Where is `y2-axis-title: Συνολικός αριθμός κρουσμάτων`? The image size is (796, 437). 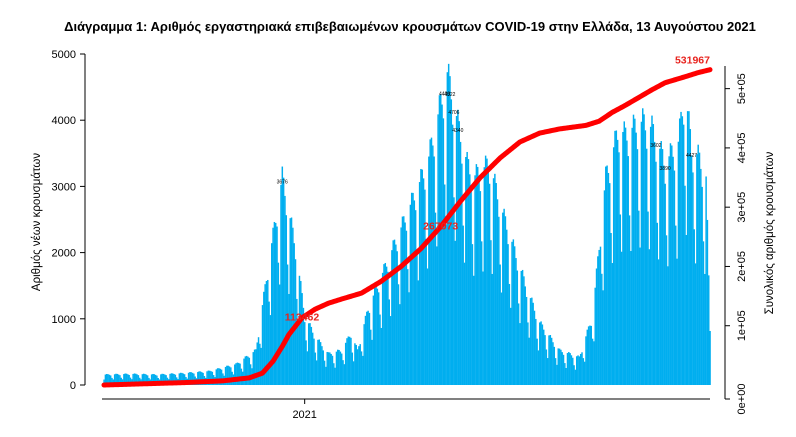 y2-axis-title: Συνολικός αριθμός κρουσμάτων is located at coordinates (770, 232).